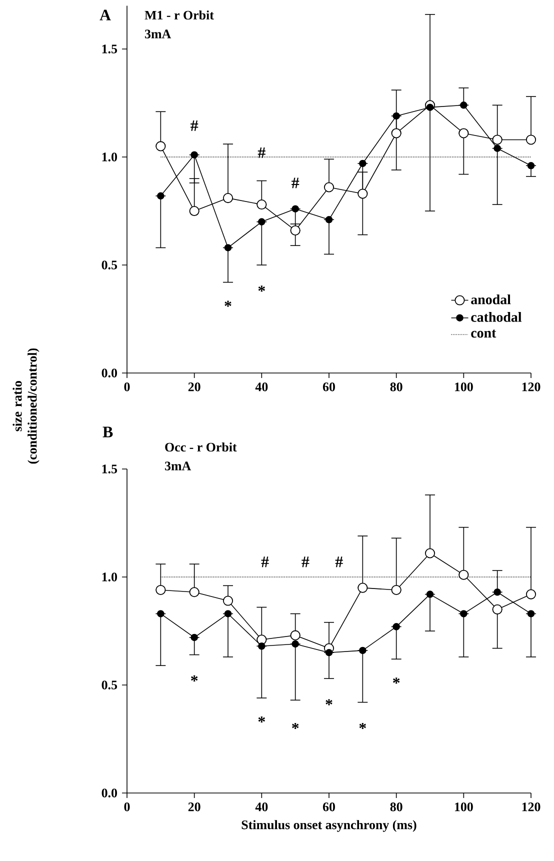  Describe the element at coordinates (329, 826) in the screenshot. I see `x-axis-title: Stimulus onset asynchrony (ms)` at that location.